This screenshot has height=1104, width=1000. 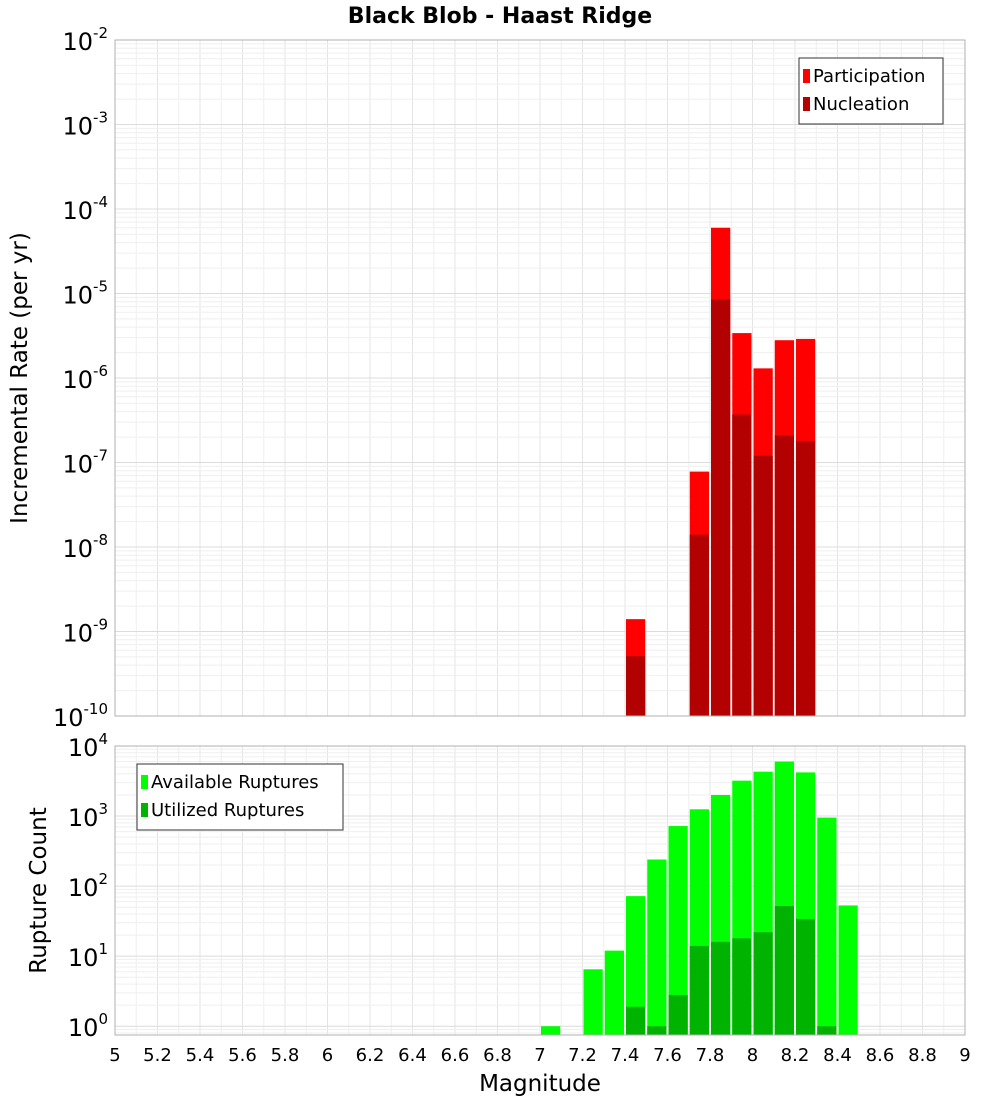 What do you see at coordinates (964, 1055) in the screenshot?
I see `x-tick-label: 9` at bounding box center [964, 1055].